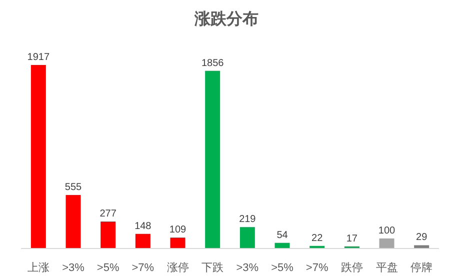 The image size is (453, 280). What do you see at coordinates (282, 235) in the screenshot?
I see `data-label: 54` at bounding box center [282, 235].